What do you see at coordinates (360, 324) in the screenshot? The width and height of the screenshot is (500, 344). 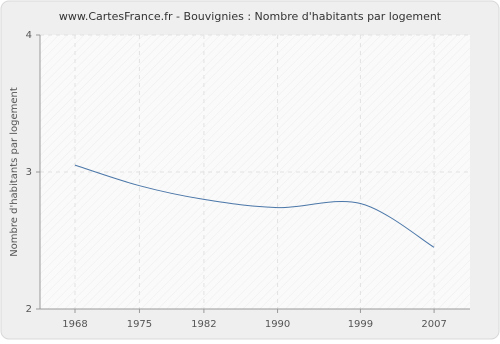 I see `x-tick-label: 1999` at bounding box center [360, 324].